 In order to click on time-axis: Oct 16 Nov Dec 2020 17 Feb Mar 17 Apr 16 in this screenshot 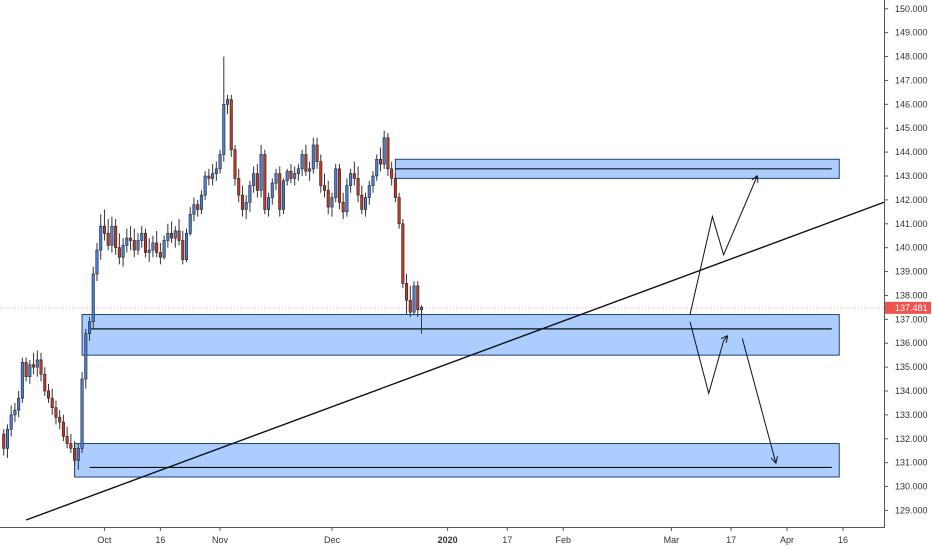, I will do `click(442, 538)`.